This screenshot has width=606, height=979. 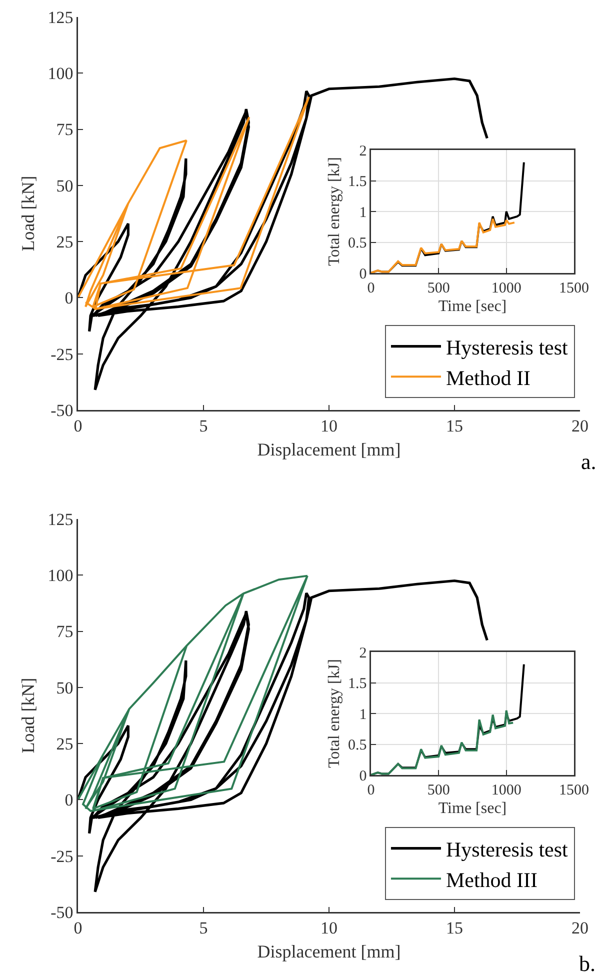 I want to click on legend-label: Method III, so click(x=492, y=880).